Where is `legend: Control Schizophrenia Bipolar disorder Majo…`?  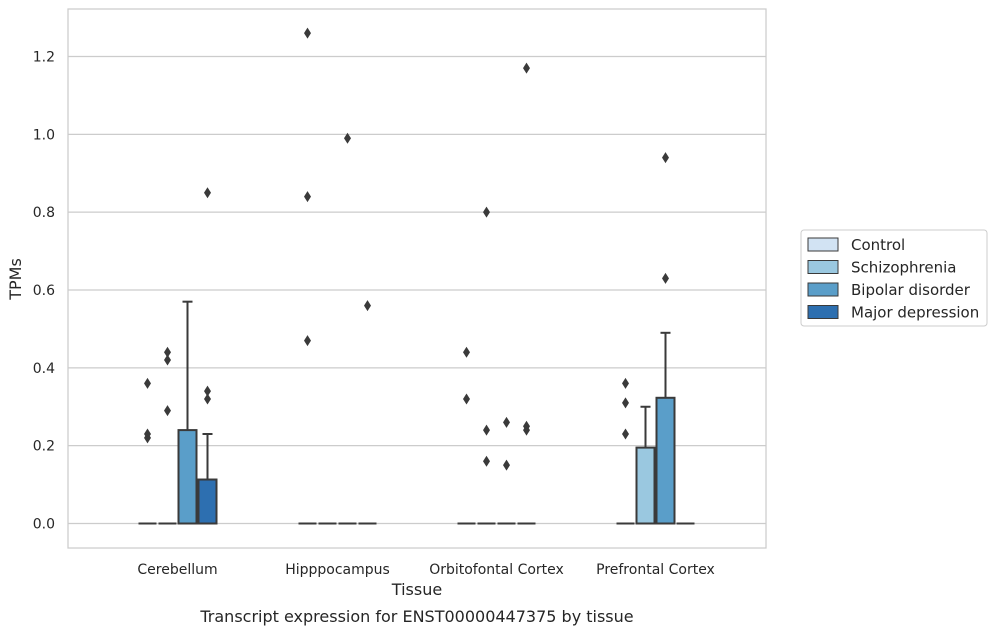 legend: Control Schizophrenia Bipolar disorder Majo… is located at coordinates (894, 278).